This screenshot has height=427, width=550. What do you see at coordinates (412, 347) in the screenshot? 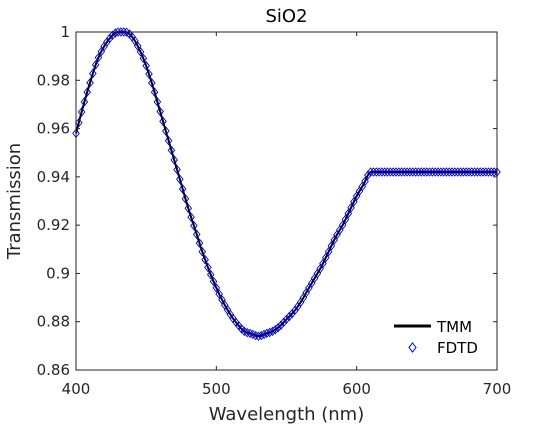
I see `legend-marker-swatch` at bounding box center [412, 347].